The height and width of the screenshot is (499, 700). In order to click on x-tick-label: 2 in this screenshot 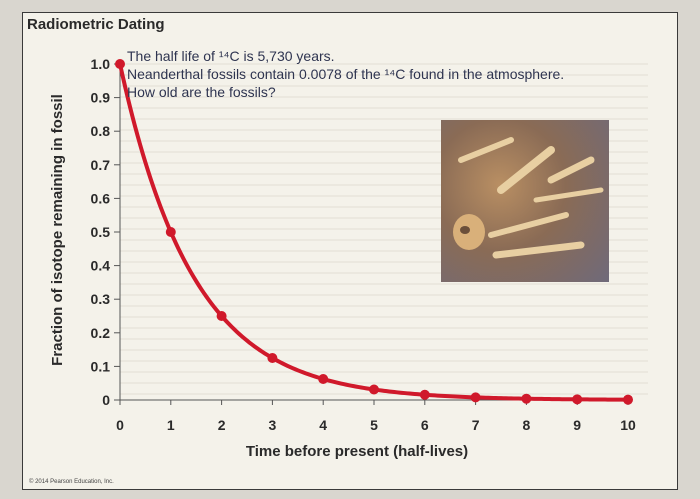, I will do `click(222, 425)`.